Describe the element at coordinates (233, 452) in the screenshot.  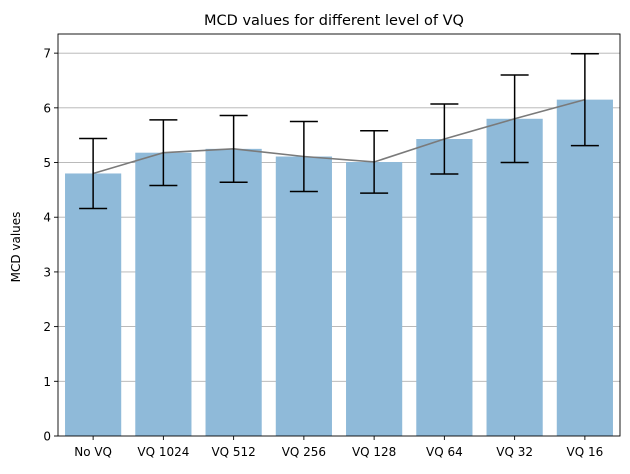
I see `x-tick-label-3: VQ 512` at that location.